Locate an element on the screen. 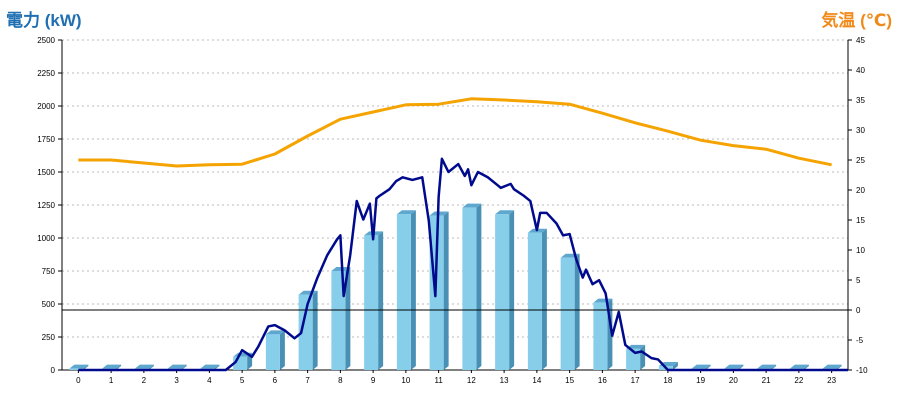 This screenshot has width=900, height=405. x-tick-label: 8 is located at coordinates (340, 380).